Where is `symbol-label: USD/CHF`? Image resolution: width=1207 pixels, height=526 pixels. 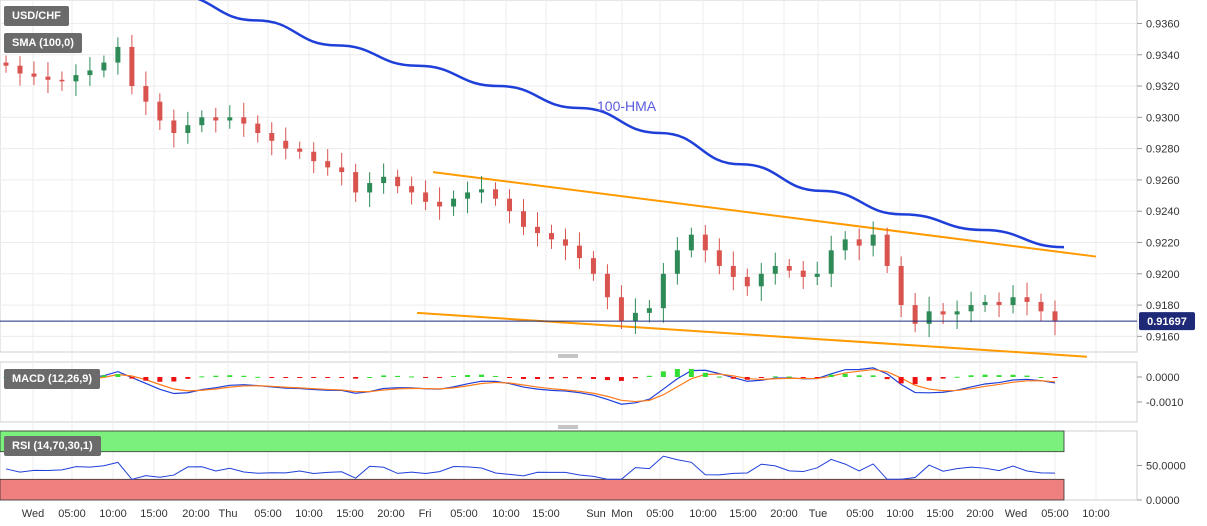 symbol-label: USD/CHF is located at coordinates (36, 16).